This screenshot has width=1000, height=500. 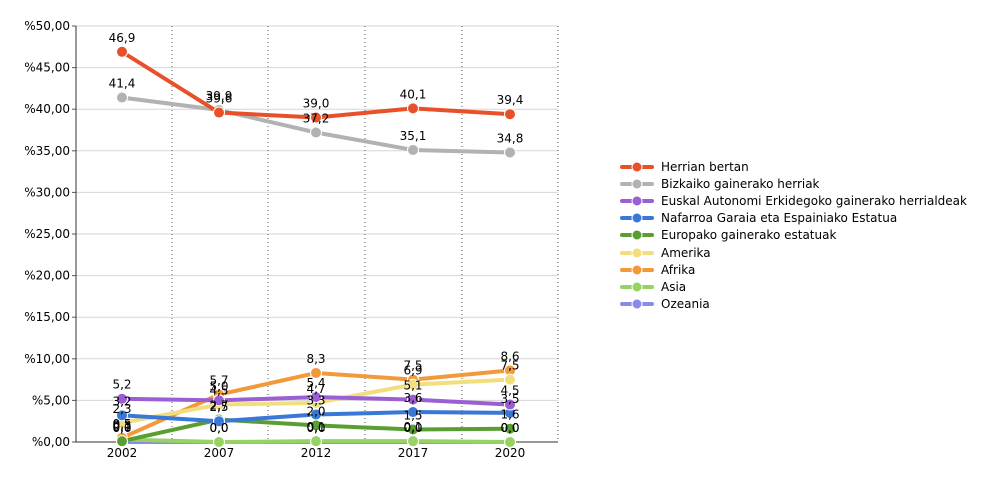 I want to click on data-label: 37,2, so click(x=316, y=118).